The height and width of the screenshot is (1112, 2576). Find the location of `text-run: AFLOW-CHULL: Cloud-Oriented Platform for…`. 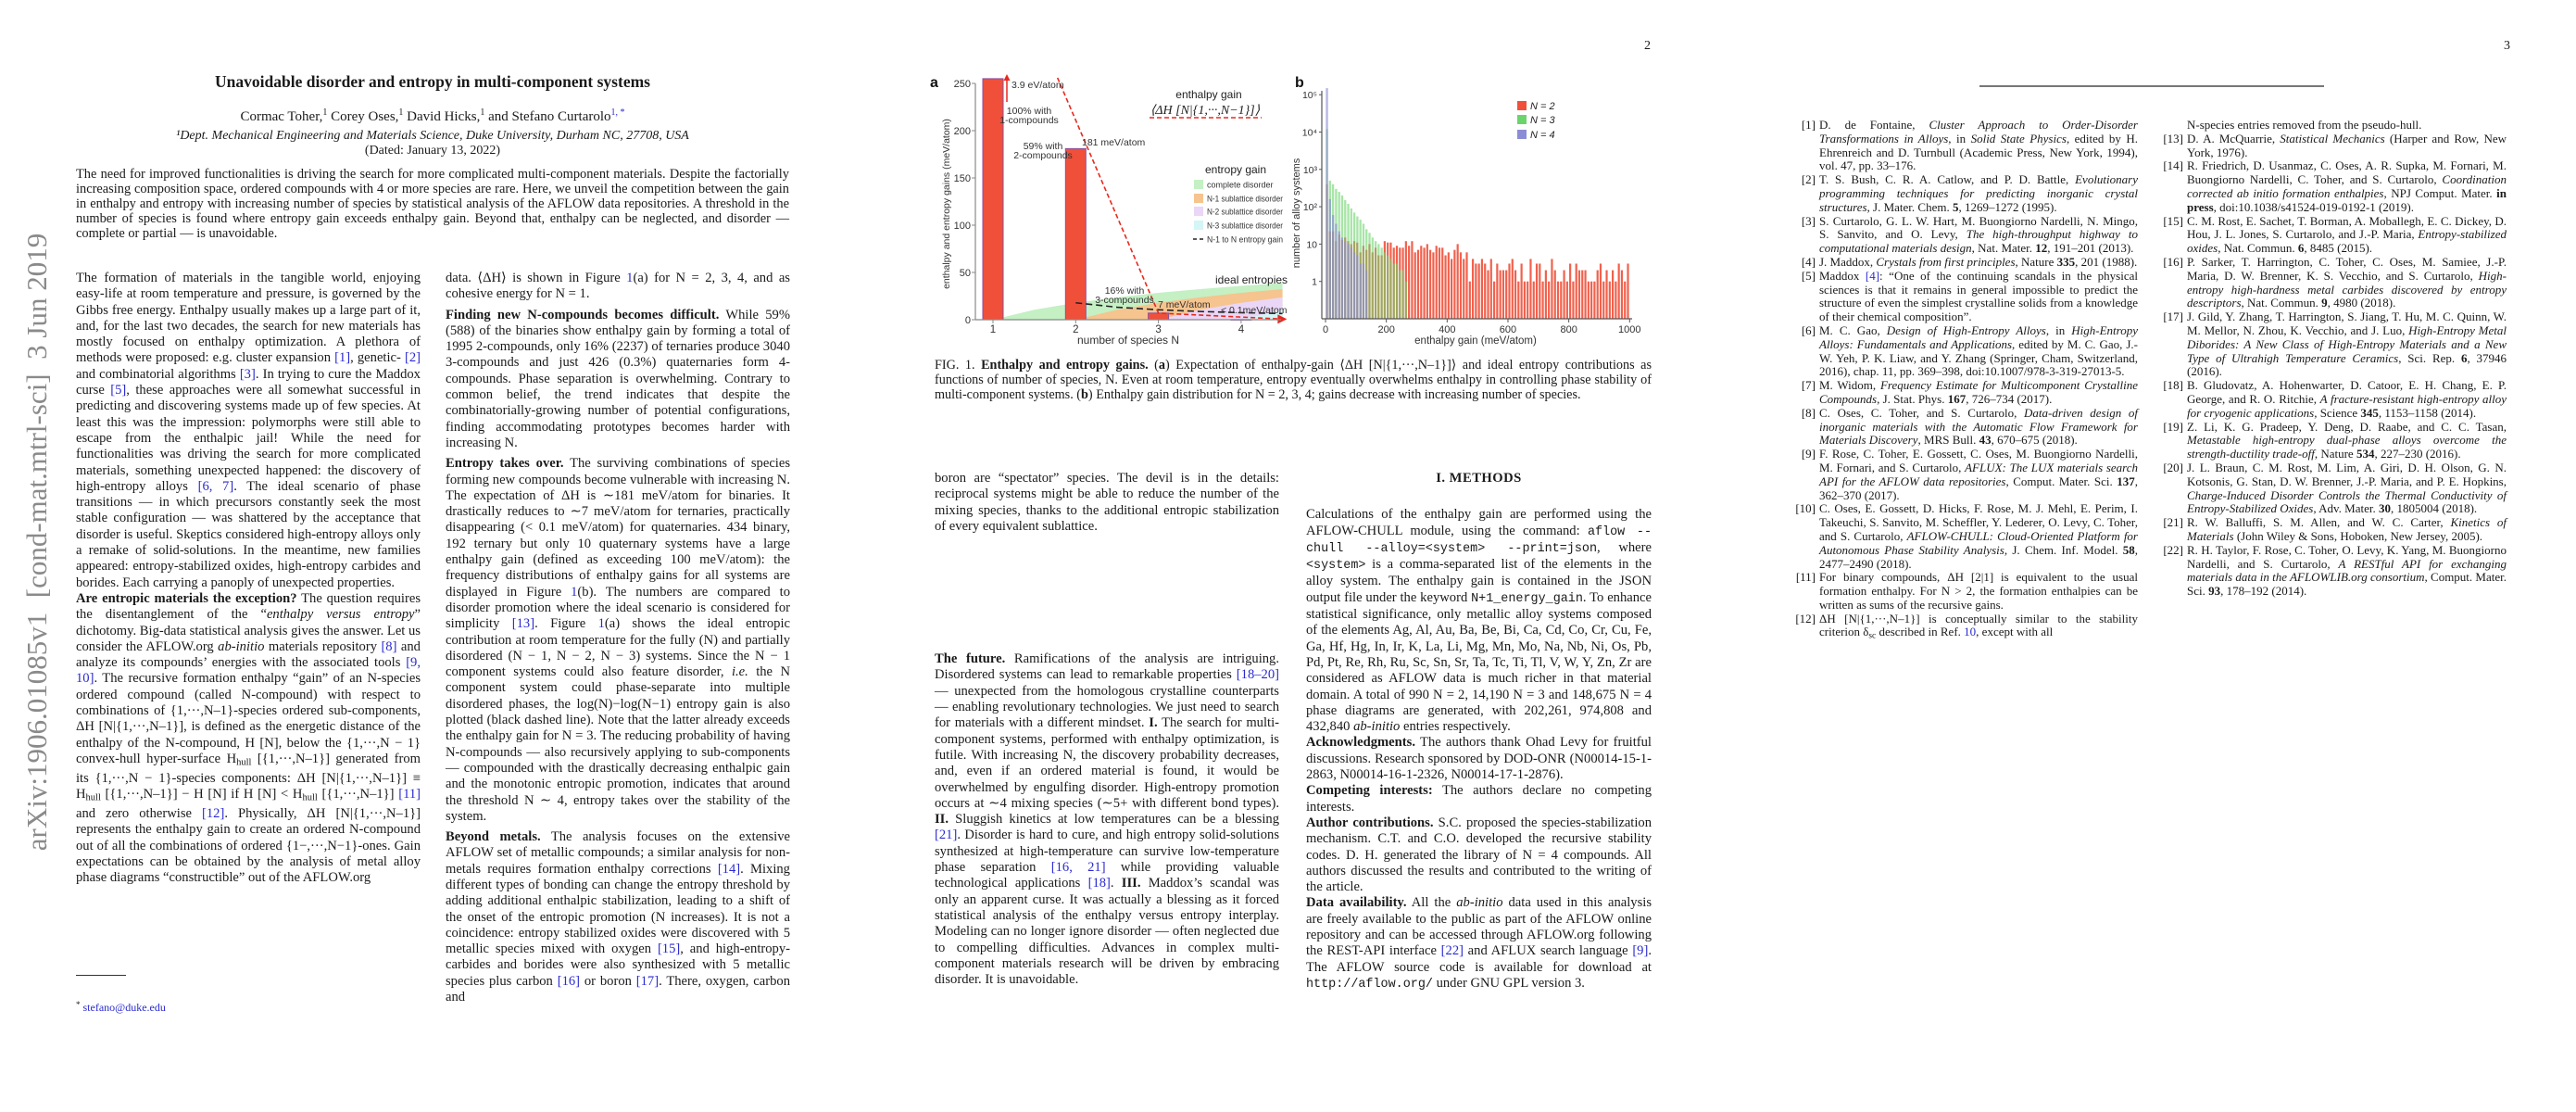

text-run: AFLOW-CHULL: Cloud-Oriented Platform for… is located at coordinates (1978, 542).